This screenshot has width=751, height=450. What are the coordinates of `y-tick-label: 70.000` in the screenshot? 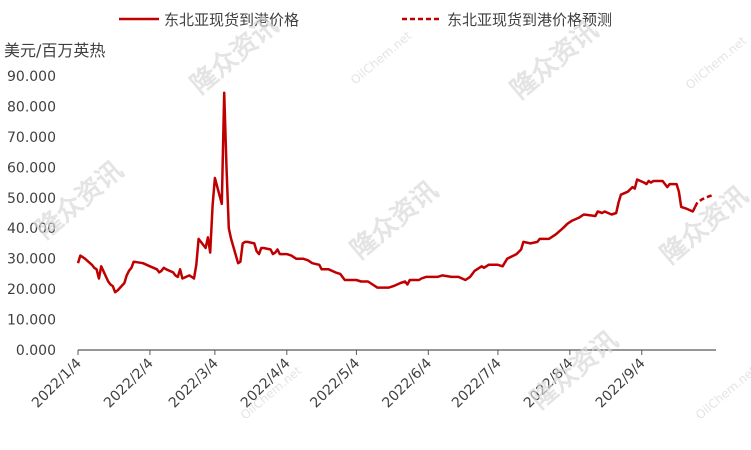 It's located at (31, 138).